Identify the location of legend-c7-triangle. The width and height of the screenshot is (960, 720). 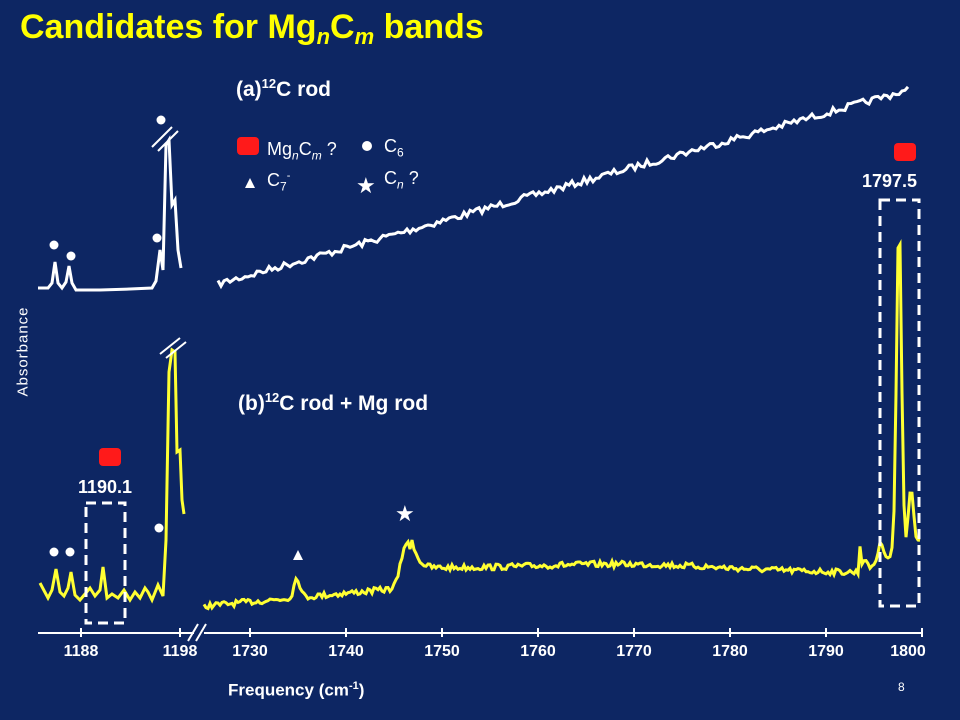
(250, 183).